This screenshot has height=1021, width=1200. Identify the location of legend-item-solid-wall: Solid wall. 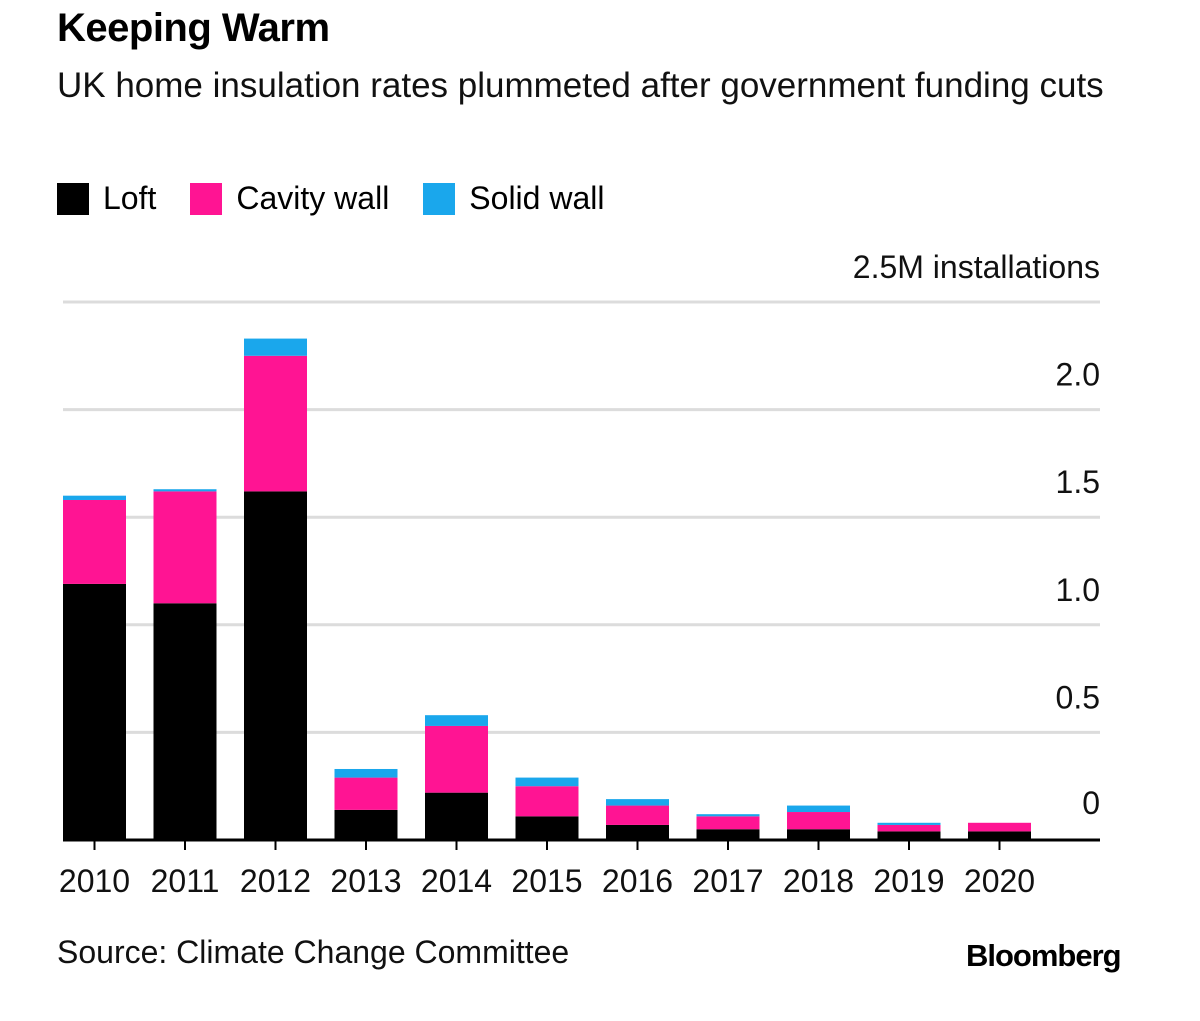
(513, 198).